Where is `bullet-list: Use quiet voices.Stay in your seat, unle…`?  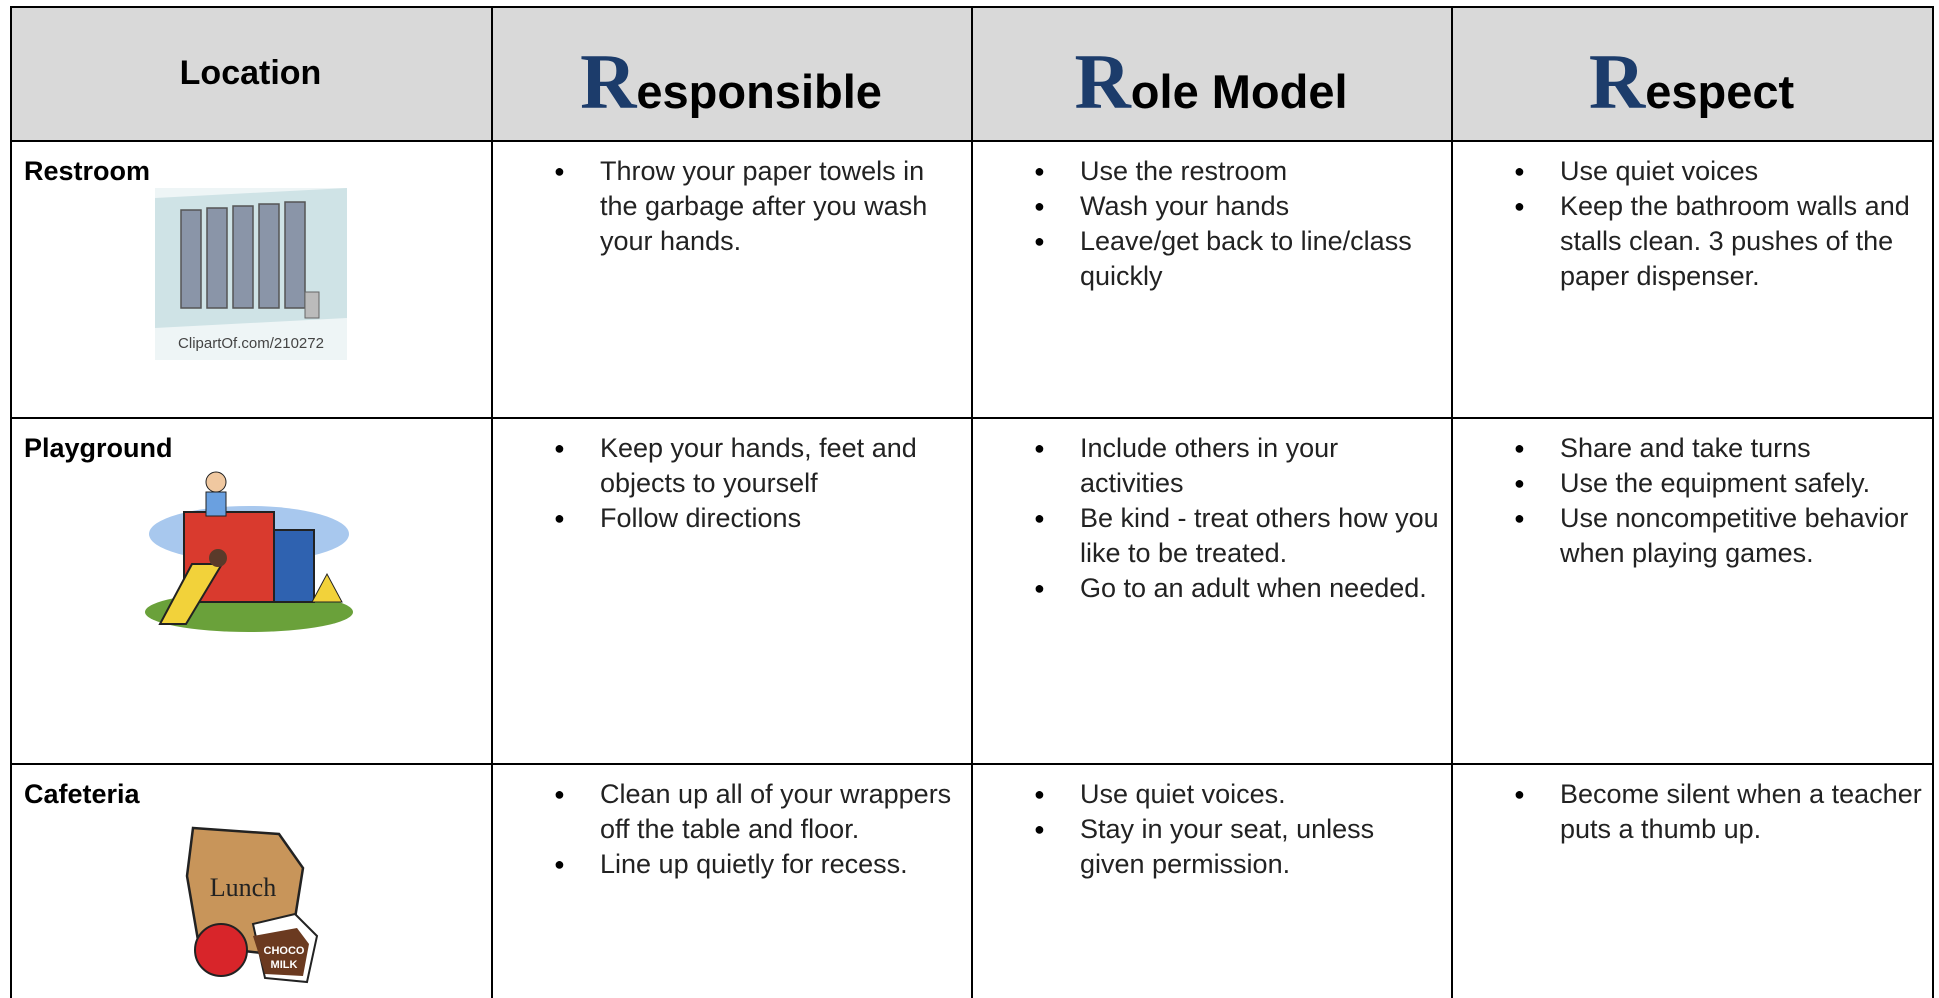
bullet-list: Use quiet voices.Stay in your seat, unle… is located at coordinates (1239, 829).